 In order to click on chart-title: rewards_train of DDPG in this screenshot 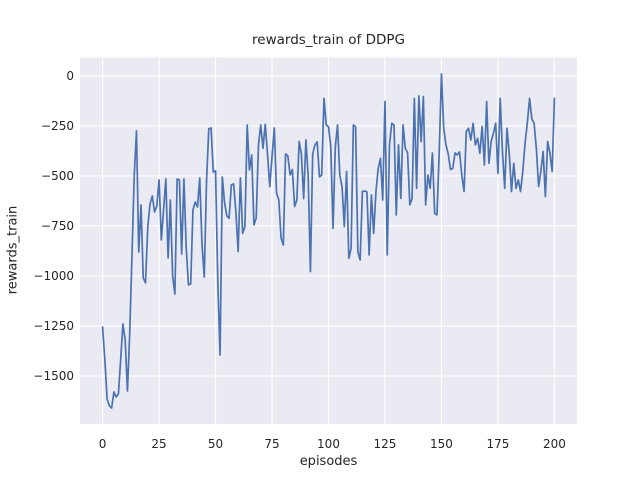, I will do `click(328, 40)`.